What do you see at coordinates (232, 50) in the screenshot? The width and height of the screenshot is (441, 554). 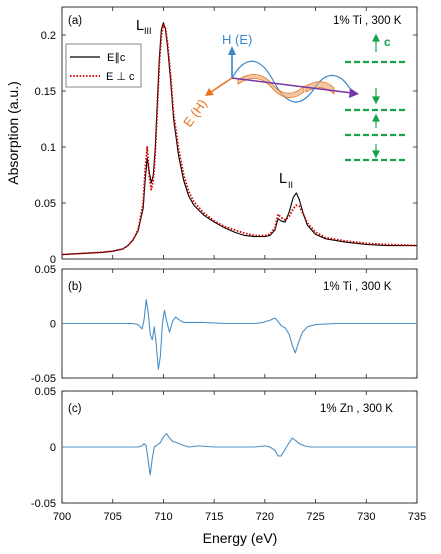 I see `h-field-arrowhead` at bounding box center [232, 50].